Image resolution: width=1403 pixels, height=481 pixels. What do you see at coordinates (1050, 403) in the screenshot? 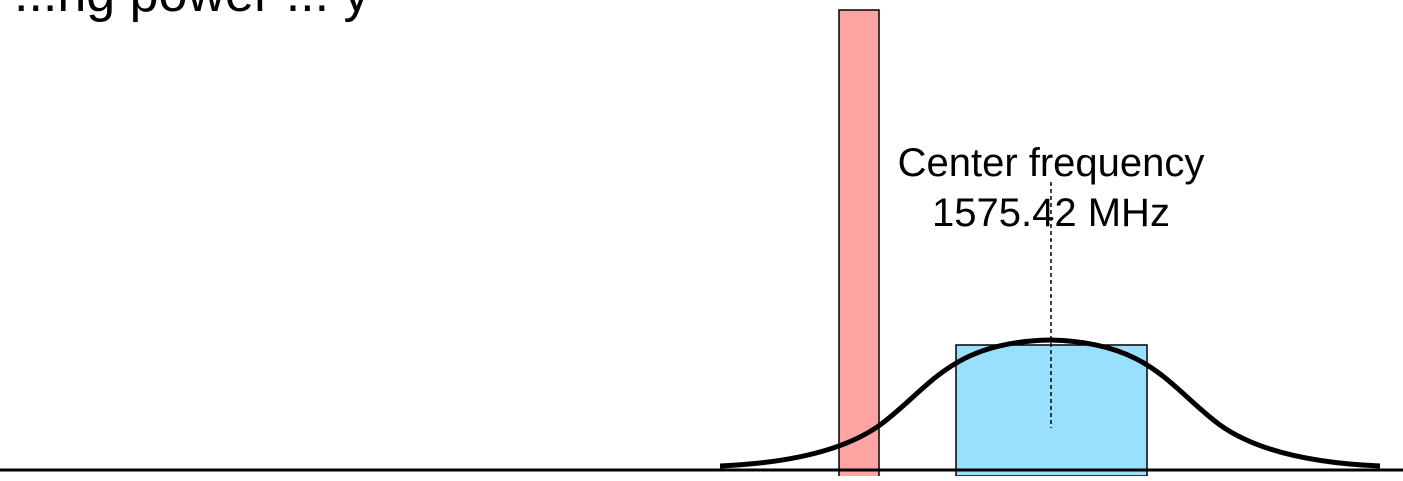
I see `signal-spectrum-curve` at bounding box center [1050, 403].